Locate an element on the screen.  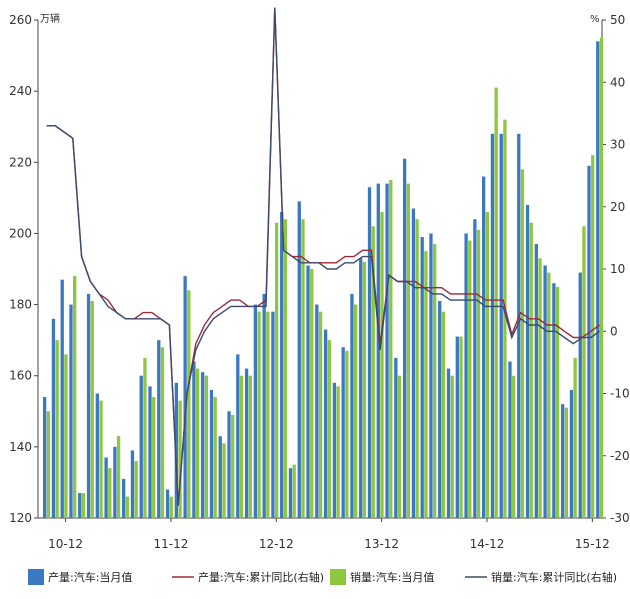
x-tick-label: 13-12 is located at coordinates (381, 544).